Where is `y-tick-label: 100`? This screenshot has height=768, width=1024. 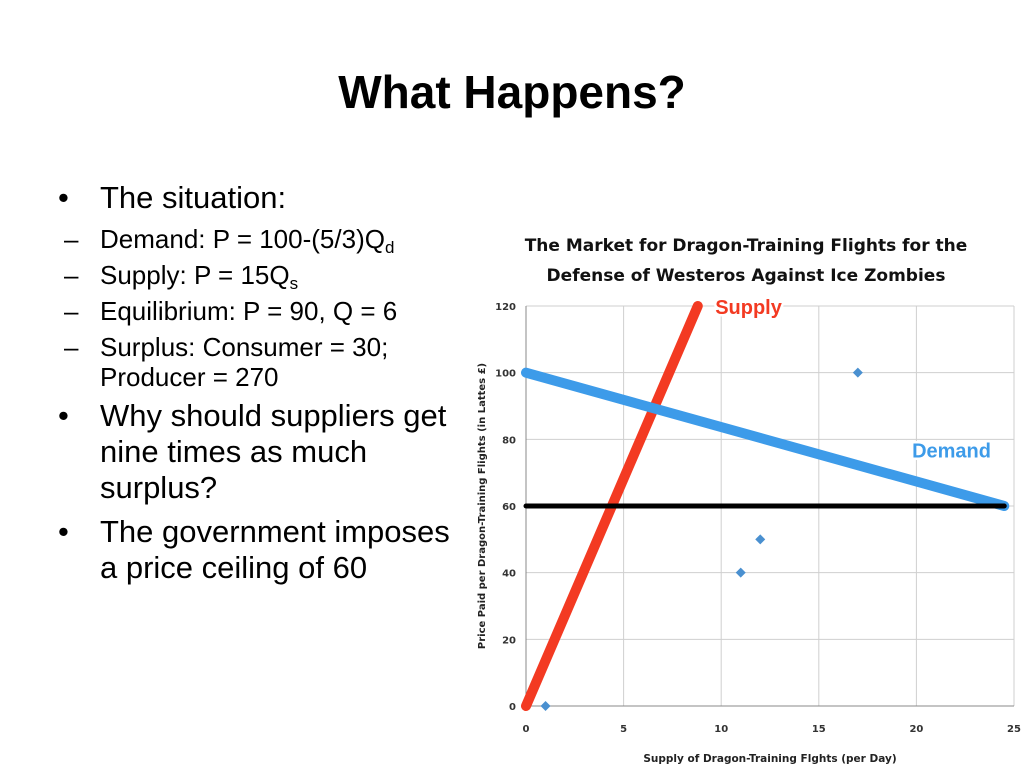 y-tick-label: 100 is located at coordinates (505, 374).